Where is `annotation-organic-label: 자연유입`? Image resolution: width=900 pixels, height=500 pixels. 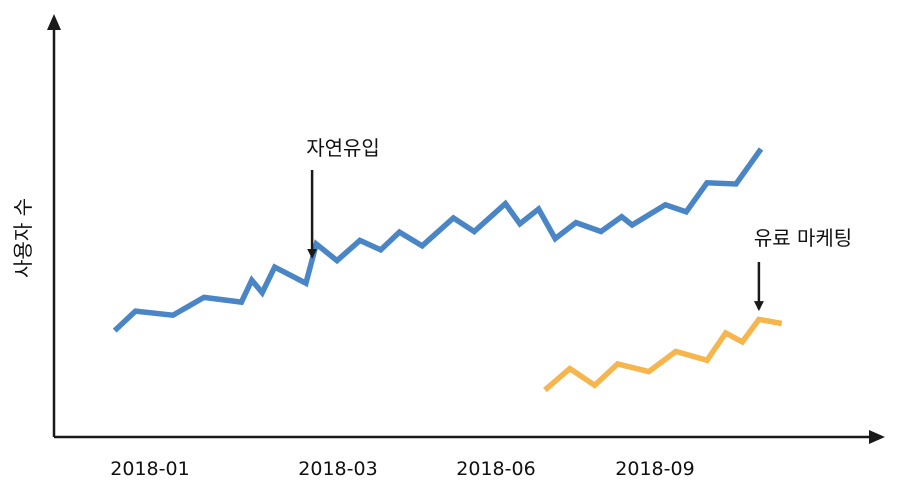
annotation-organic-label: 자연유입 is located at coordinates (343, 148).